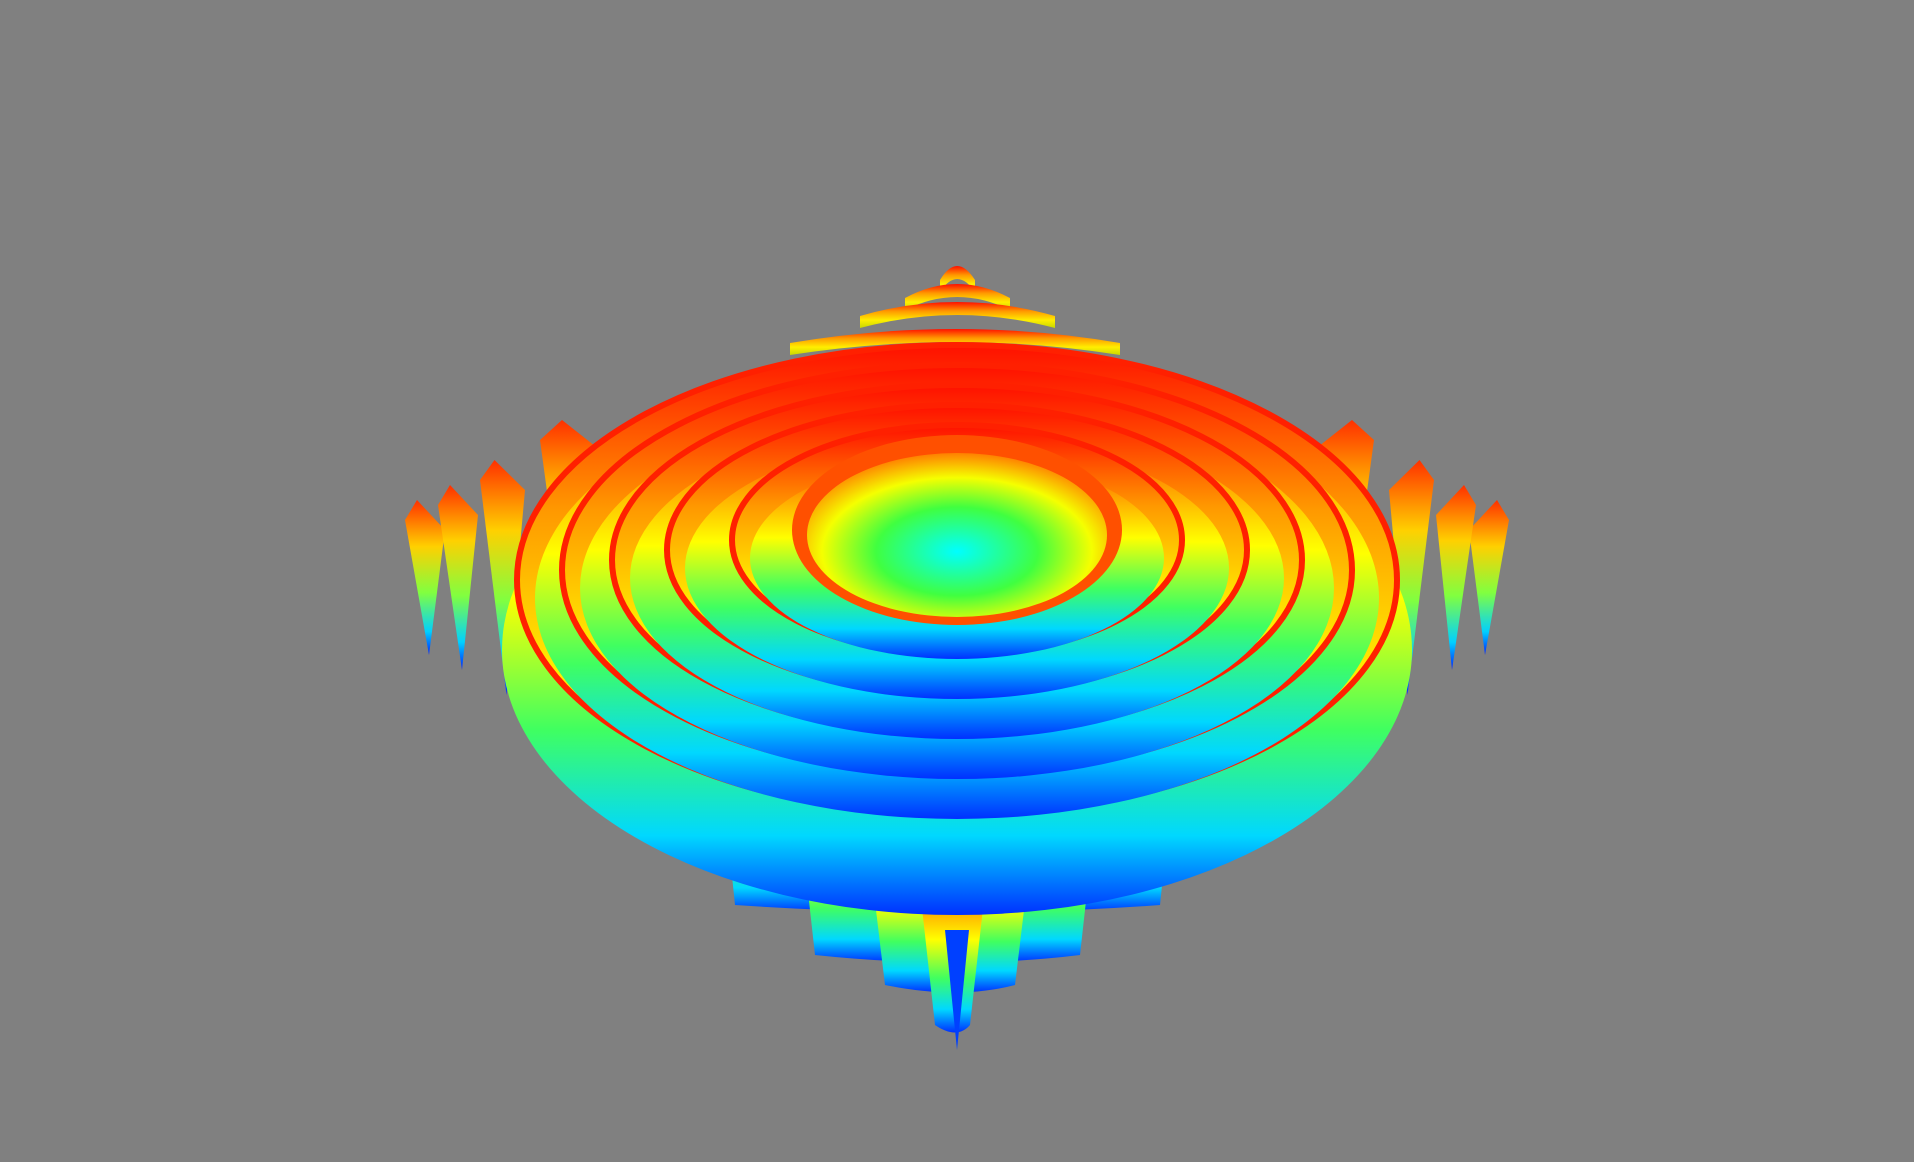 The width and height of the screenshot is (1914, 1162). Describe the element at coordinates (957, 990) in the screenshot. I see `bottom-spike` at that location.